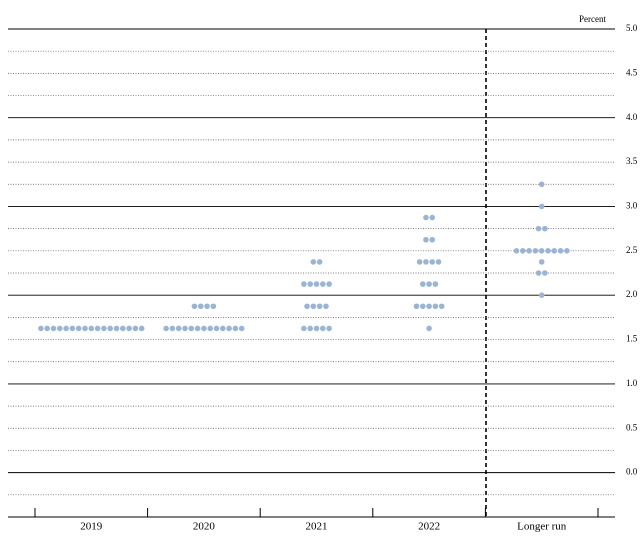  I want to click on x-tick-label: 2021, so click(317, 527).